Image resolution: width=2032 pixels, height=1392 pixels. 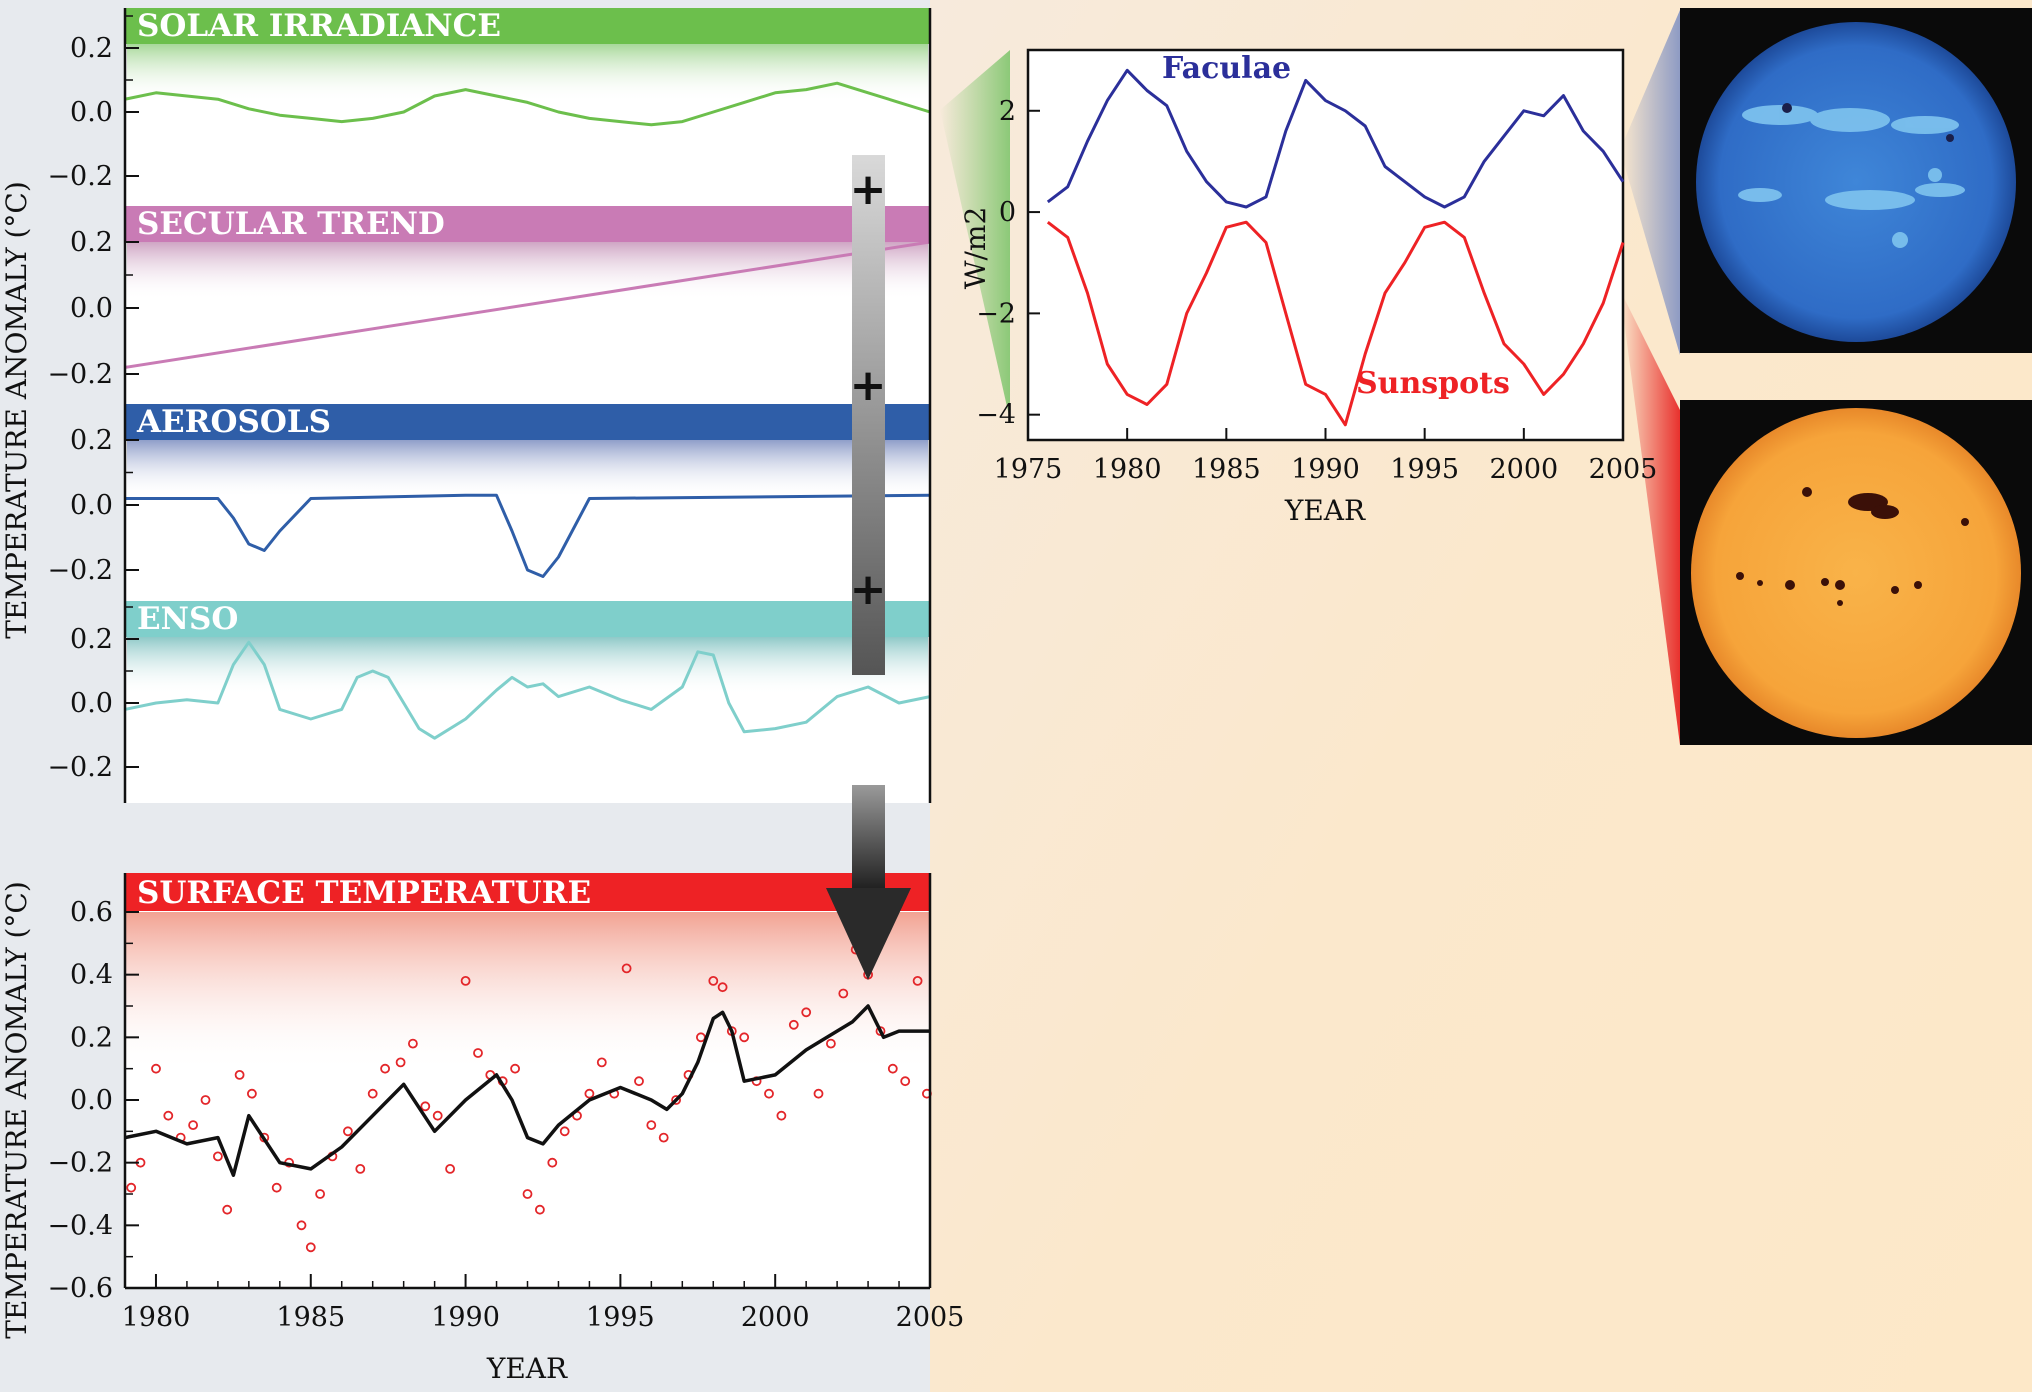 I want to click on irradiance-ytick-label: −2, so click(x=996, y=313).